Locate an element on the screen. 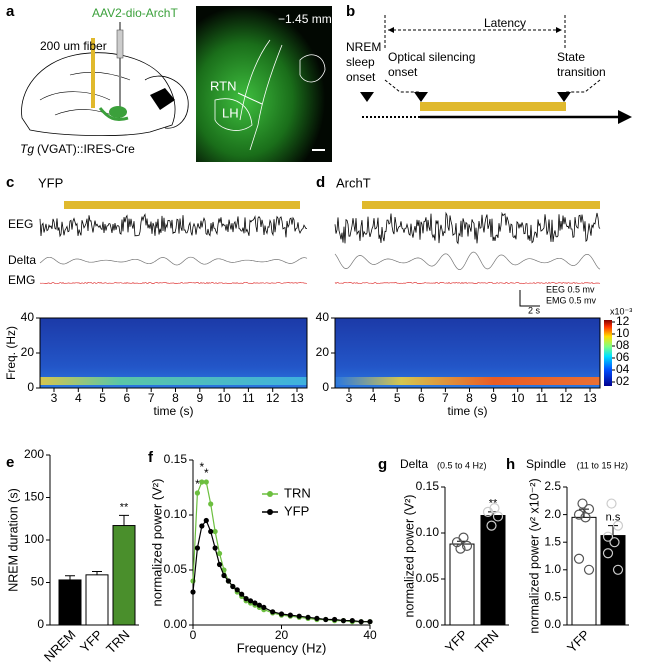  series-line is located at coordinates (281, 571).